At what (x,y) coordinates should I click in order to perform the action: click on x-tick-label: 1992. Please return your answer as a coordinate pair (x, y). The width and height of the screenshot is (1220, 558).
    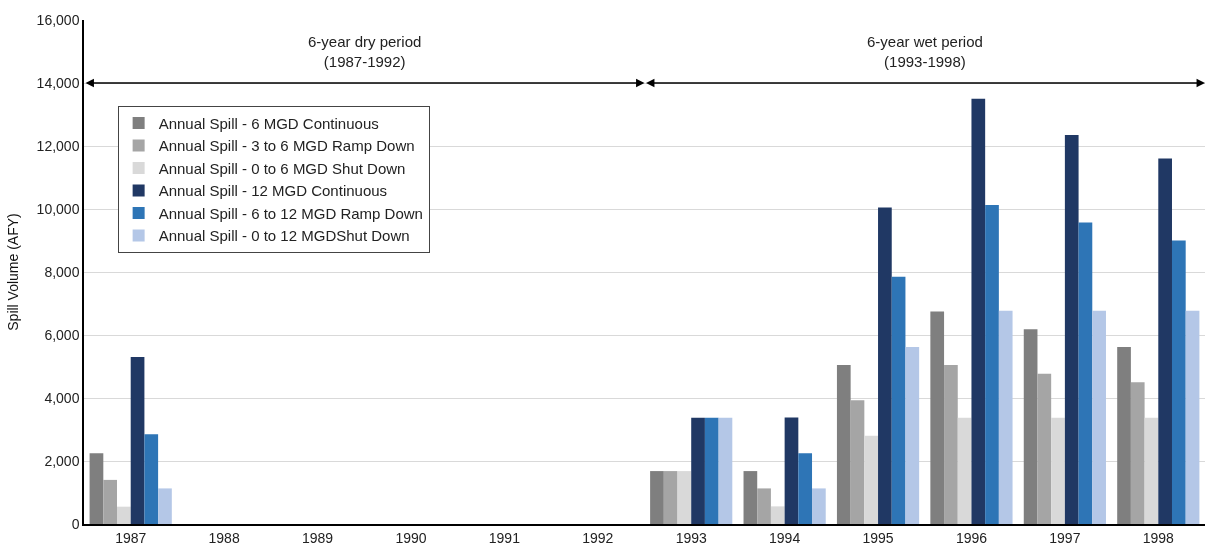
    Looking at the image, I should click on (598, 537).